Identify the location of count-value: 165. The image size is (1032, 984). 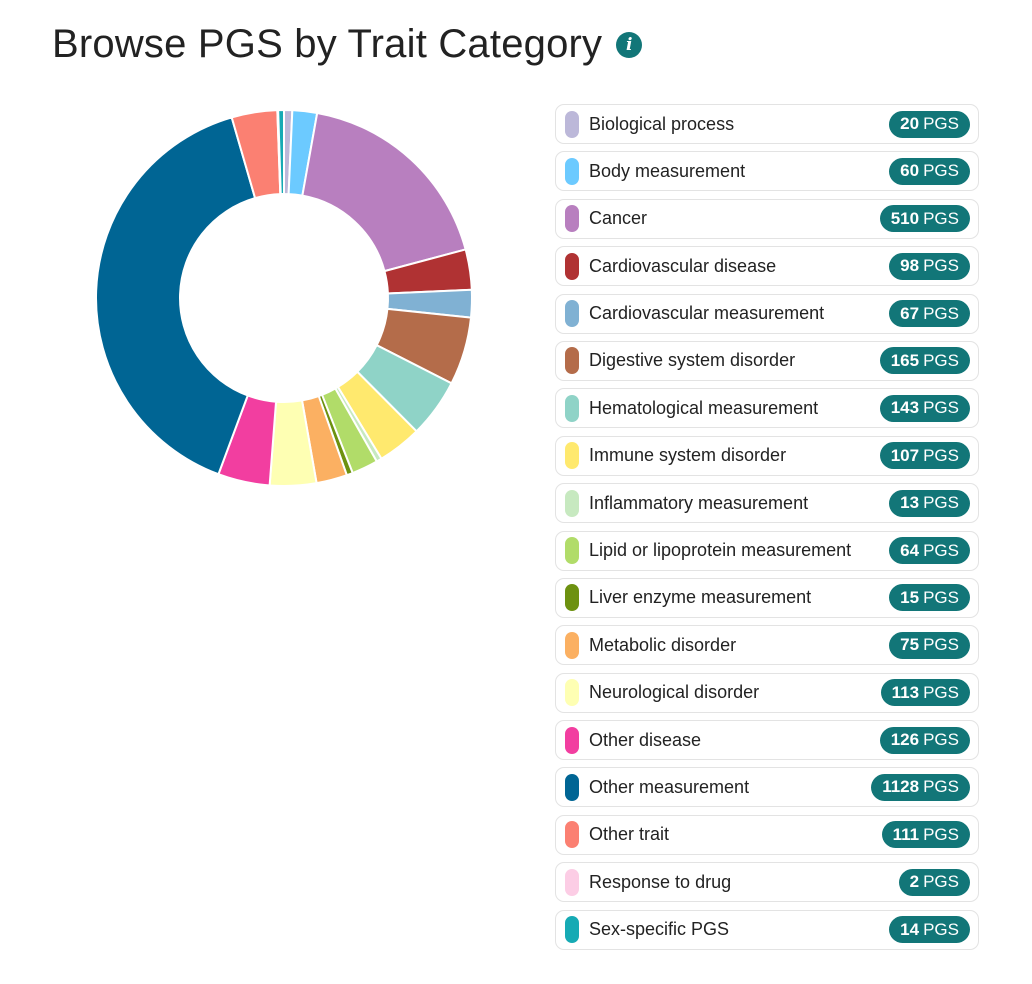
(905, 360).